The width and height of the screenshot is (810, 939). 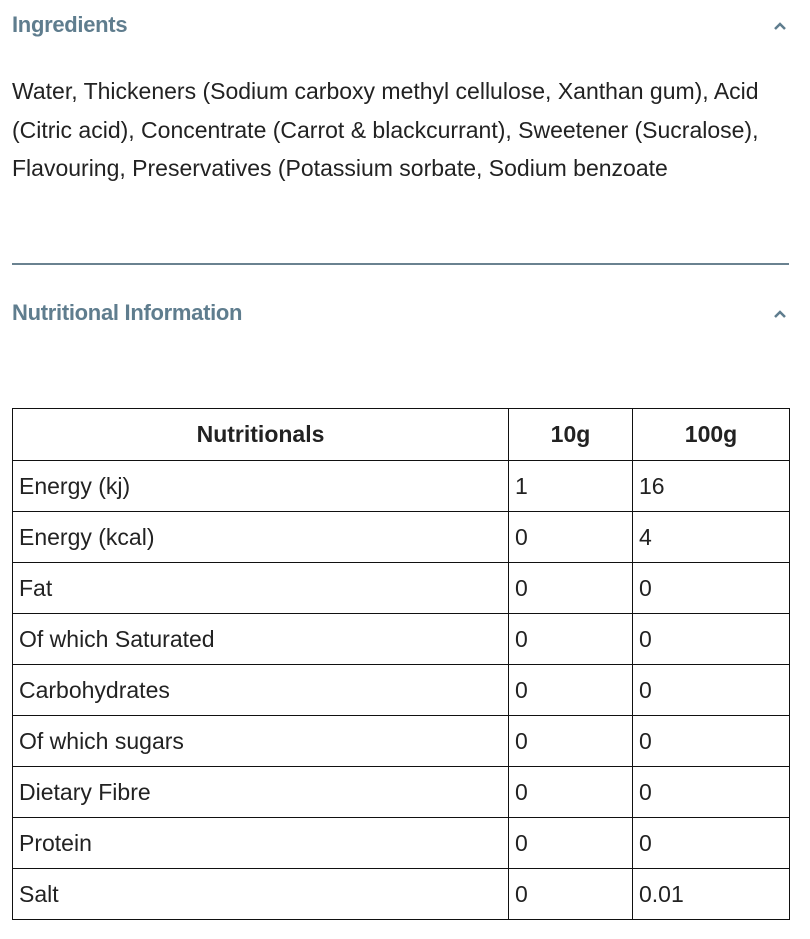 What do you see at coordinates (260, 792) in the screenshot?
I see `nutrient: Dietary Fibre` at bounding box center [260, 792].